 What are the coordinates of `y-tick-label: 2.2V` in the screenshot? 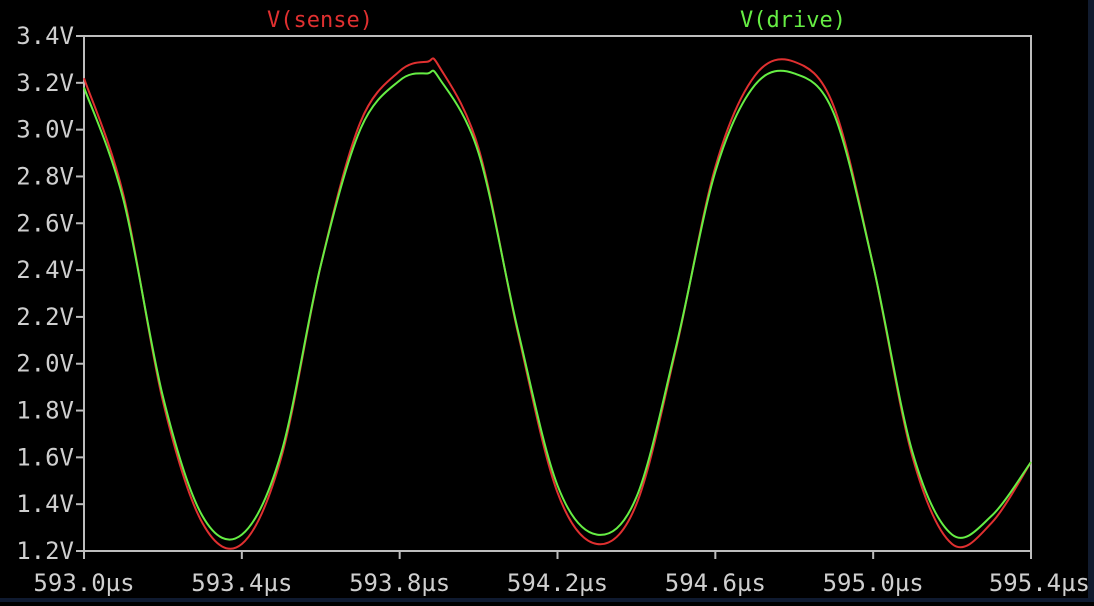 It's located at (45, 317).